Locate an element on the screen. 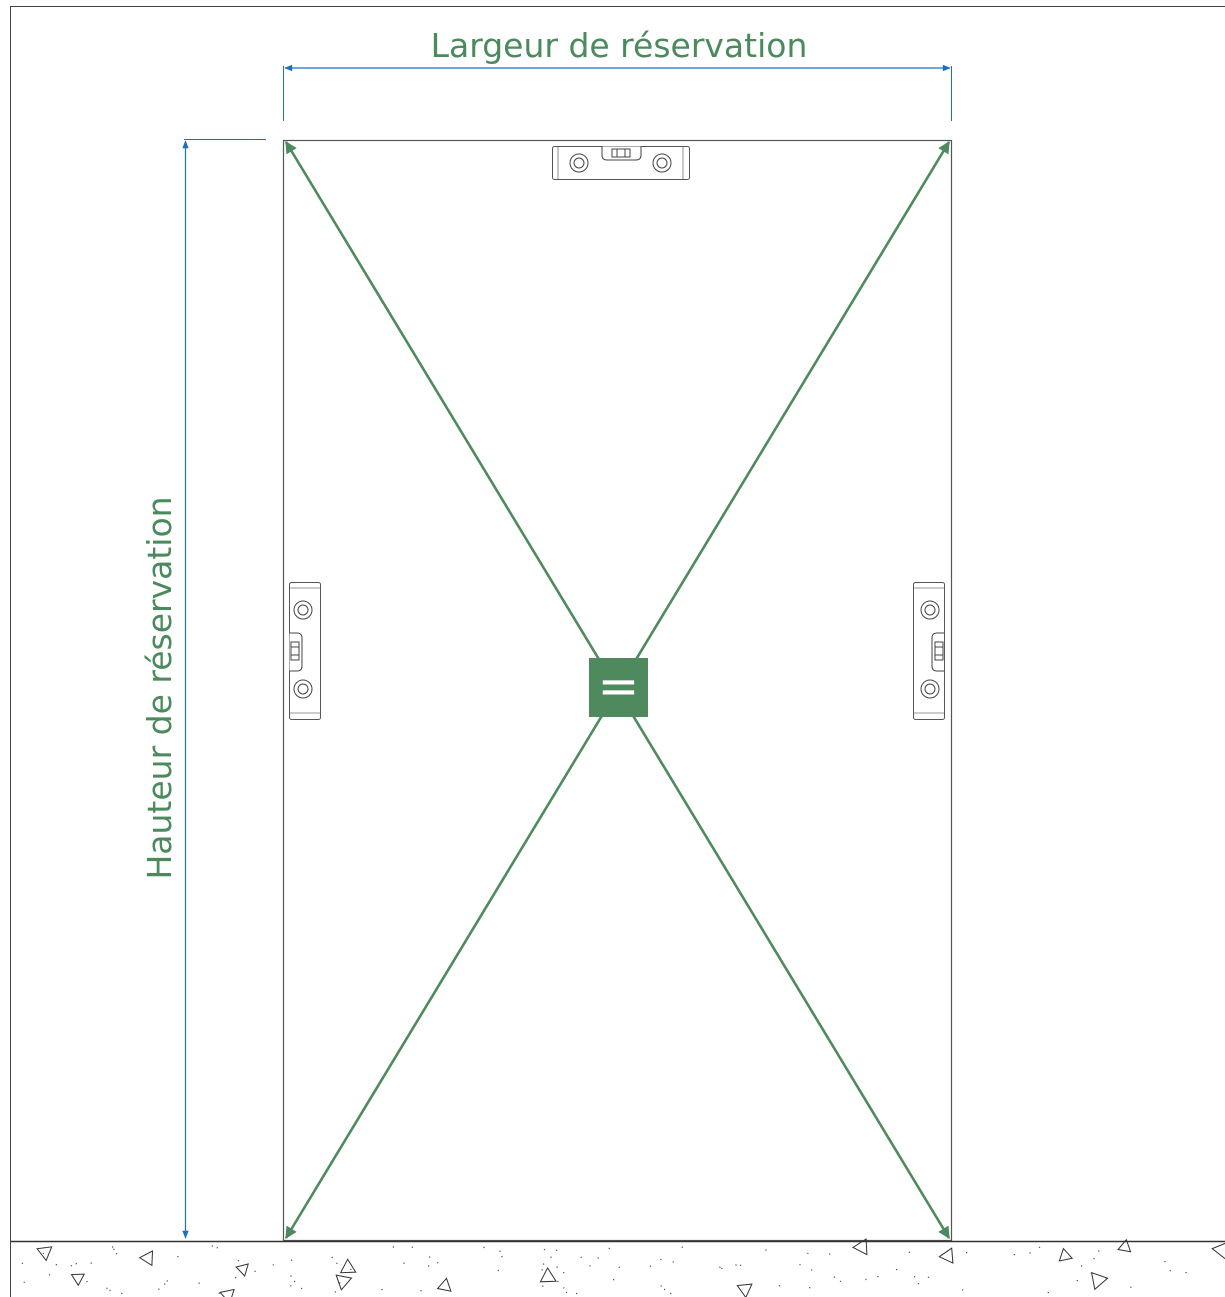 This screenshot has height=1297, width=1225. concrete-floor-hatch is located at coordinates (623, 1267).